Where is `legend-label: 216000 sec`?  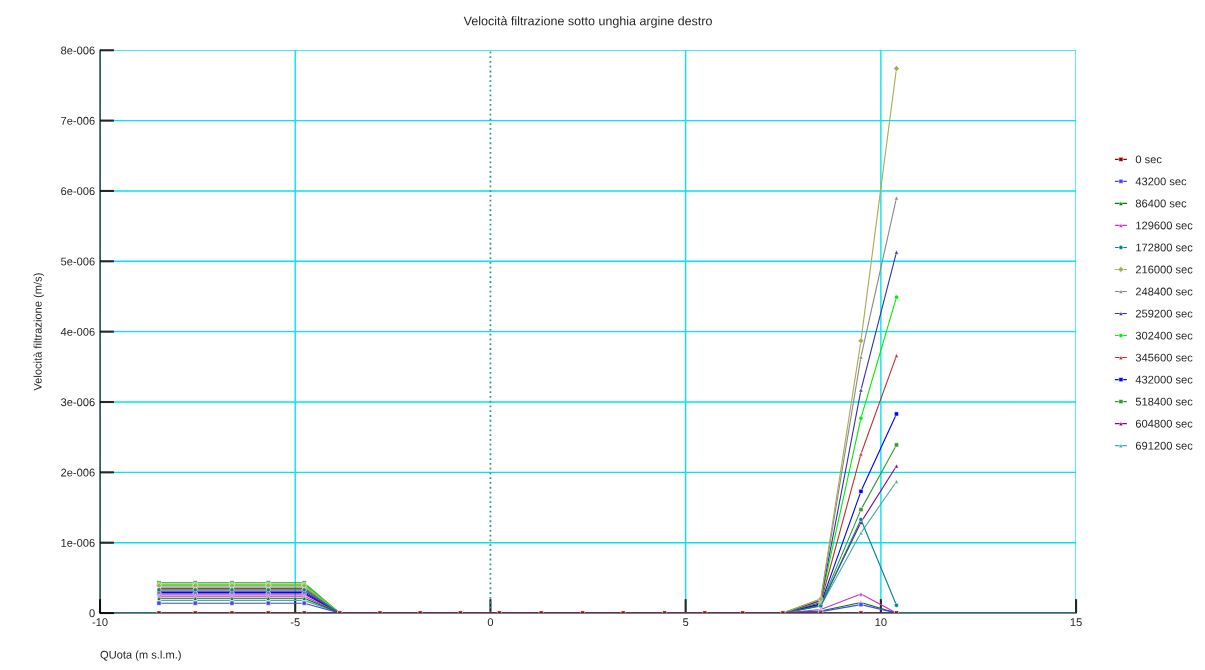
legend-label: 216000 sec is located at coordinates (1164, 269).